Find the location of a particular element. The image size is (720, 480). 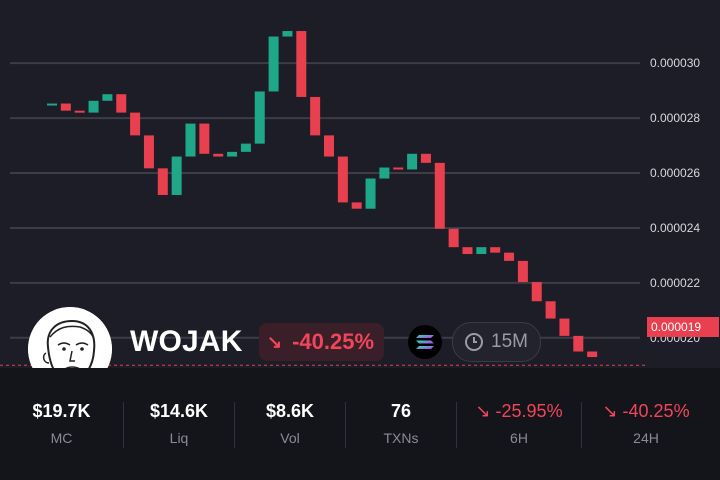

y-tick-label: 0.000030 is located at coordinates (675, 63).